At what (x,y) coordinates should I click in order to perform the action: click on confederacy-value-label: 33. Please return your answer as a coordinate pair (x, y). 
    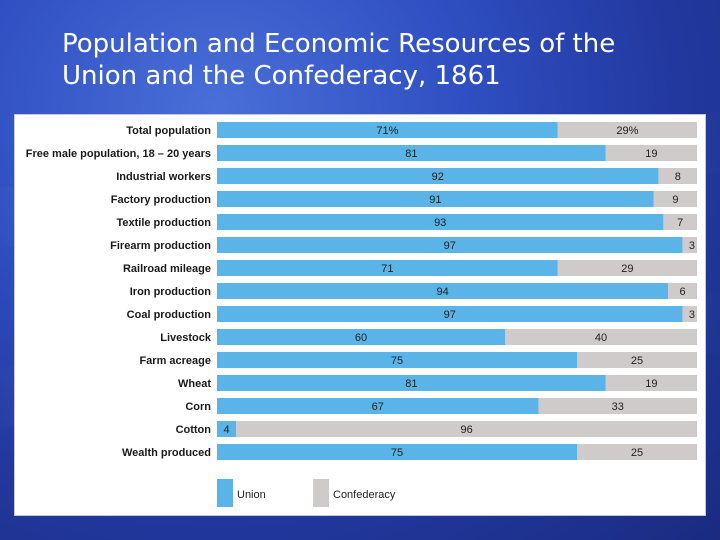
    Looking at the image, I should click on (618, 407).